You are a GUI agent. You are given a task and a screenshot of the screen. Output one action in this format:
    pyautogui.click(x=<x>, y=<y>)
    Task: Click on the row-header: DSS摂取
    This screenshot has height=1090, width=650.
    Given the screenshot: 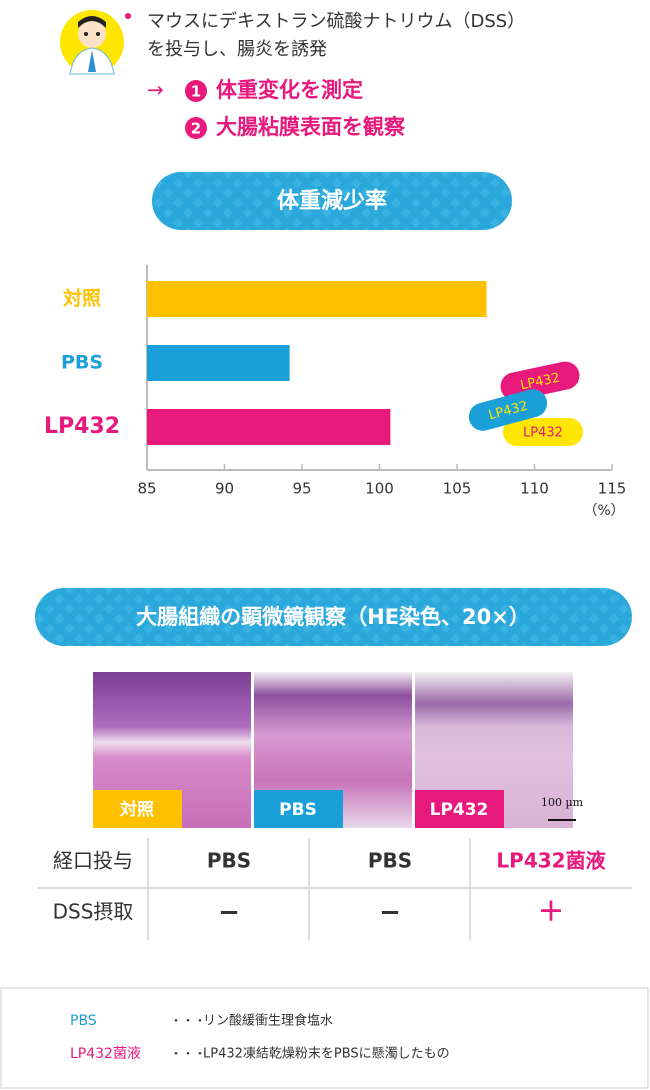 What is the action you would take?
    pyautogui.click(x=93, y=912)
    